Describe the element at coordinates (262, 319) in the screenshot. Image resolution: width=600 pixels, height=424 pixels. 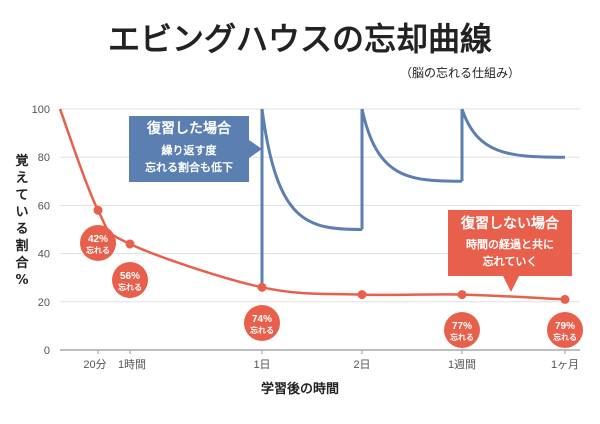
I see `forget-badge-percent: 74%` at that location.